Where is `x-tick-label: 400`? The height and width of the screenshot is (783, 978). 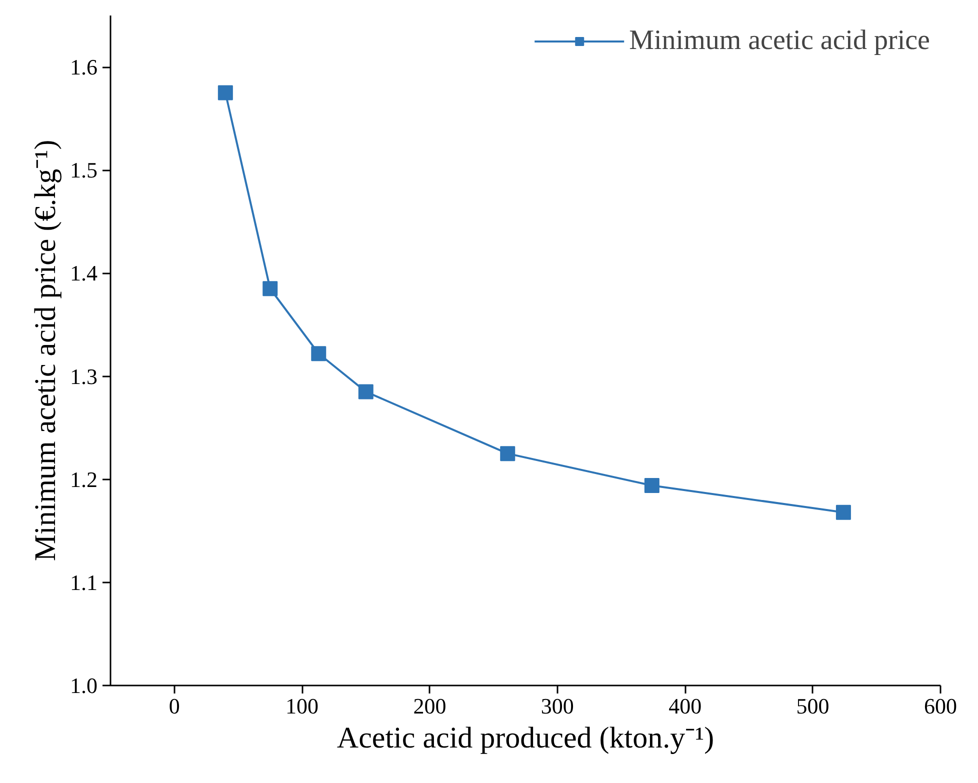 x-tick-label: 400 is located at coordinates (685, 706).